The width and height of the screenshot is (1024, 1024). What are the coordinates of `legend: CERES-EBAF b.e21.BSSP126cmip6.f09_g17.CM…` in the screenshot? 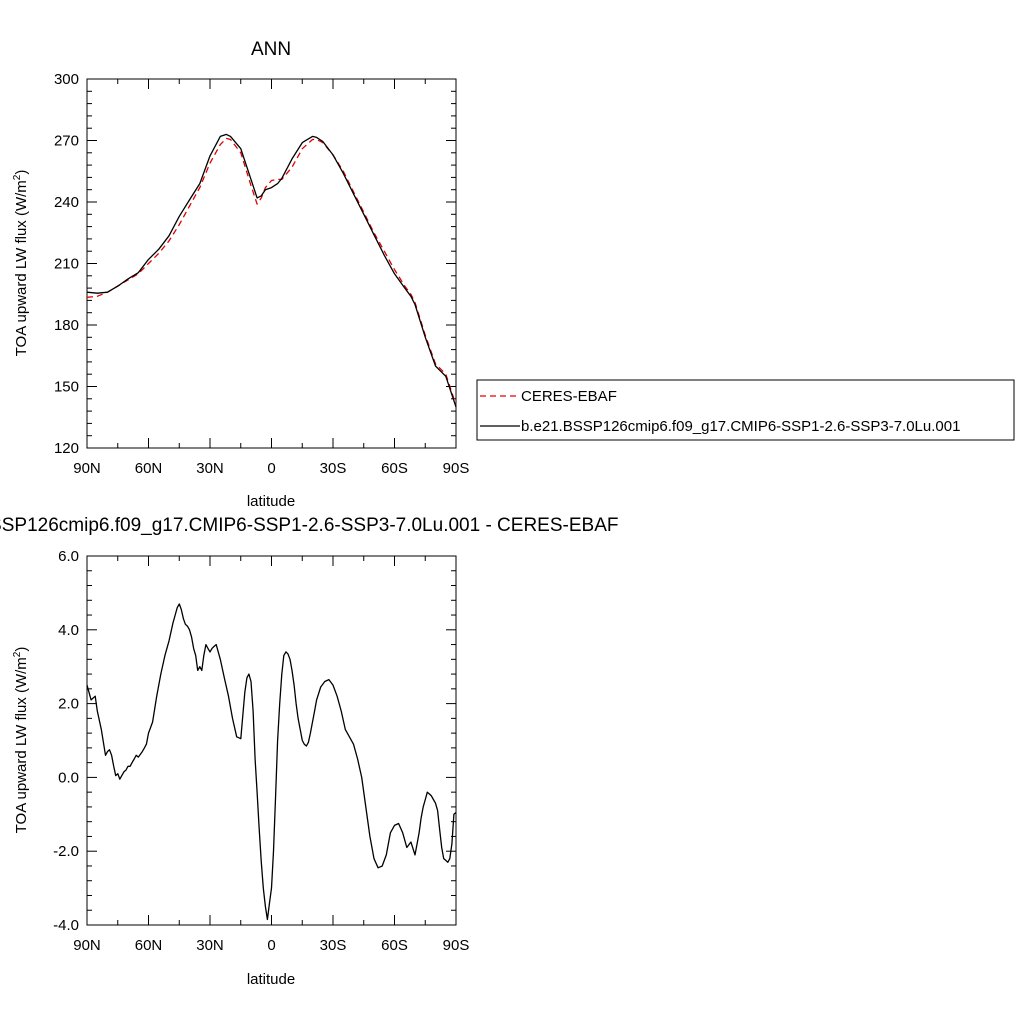 It's located at (745, 410).